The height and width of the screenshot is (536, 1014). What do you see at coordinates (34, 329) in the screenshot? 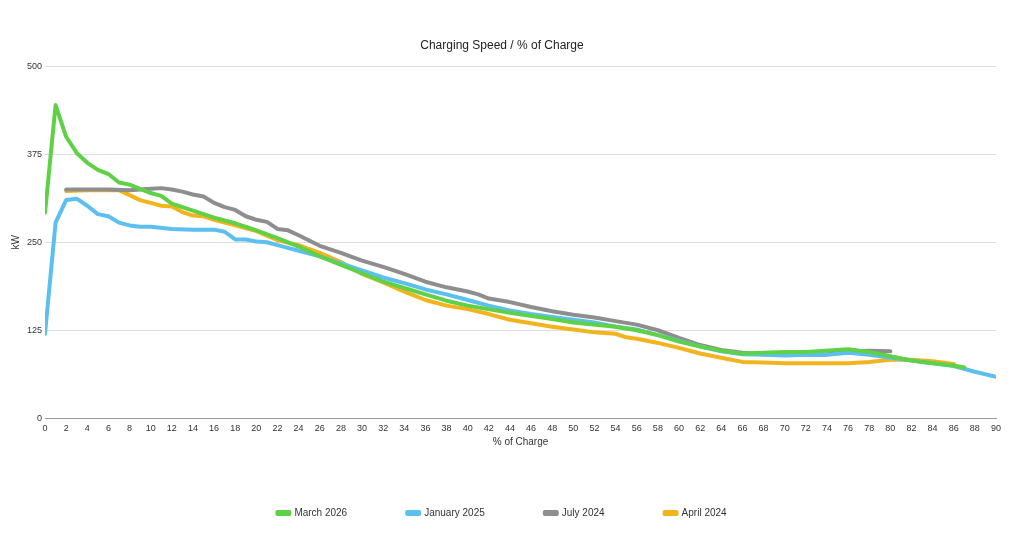
I see `y-tick-label: 125` at bounding box center [34, 329].